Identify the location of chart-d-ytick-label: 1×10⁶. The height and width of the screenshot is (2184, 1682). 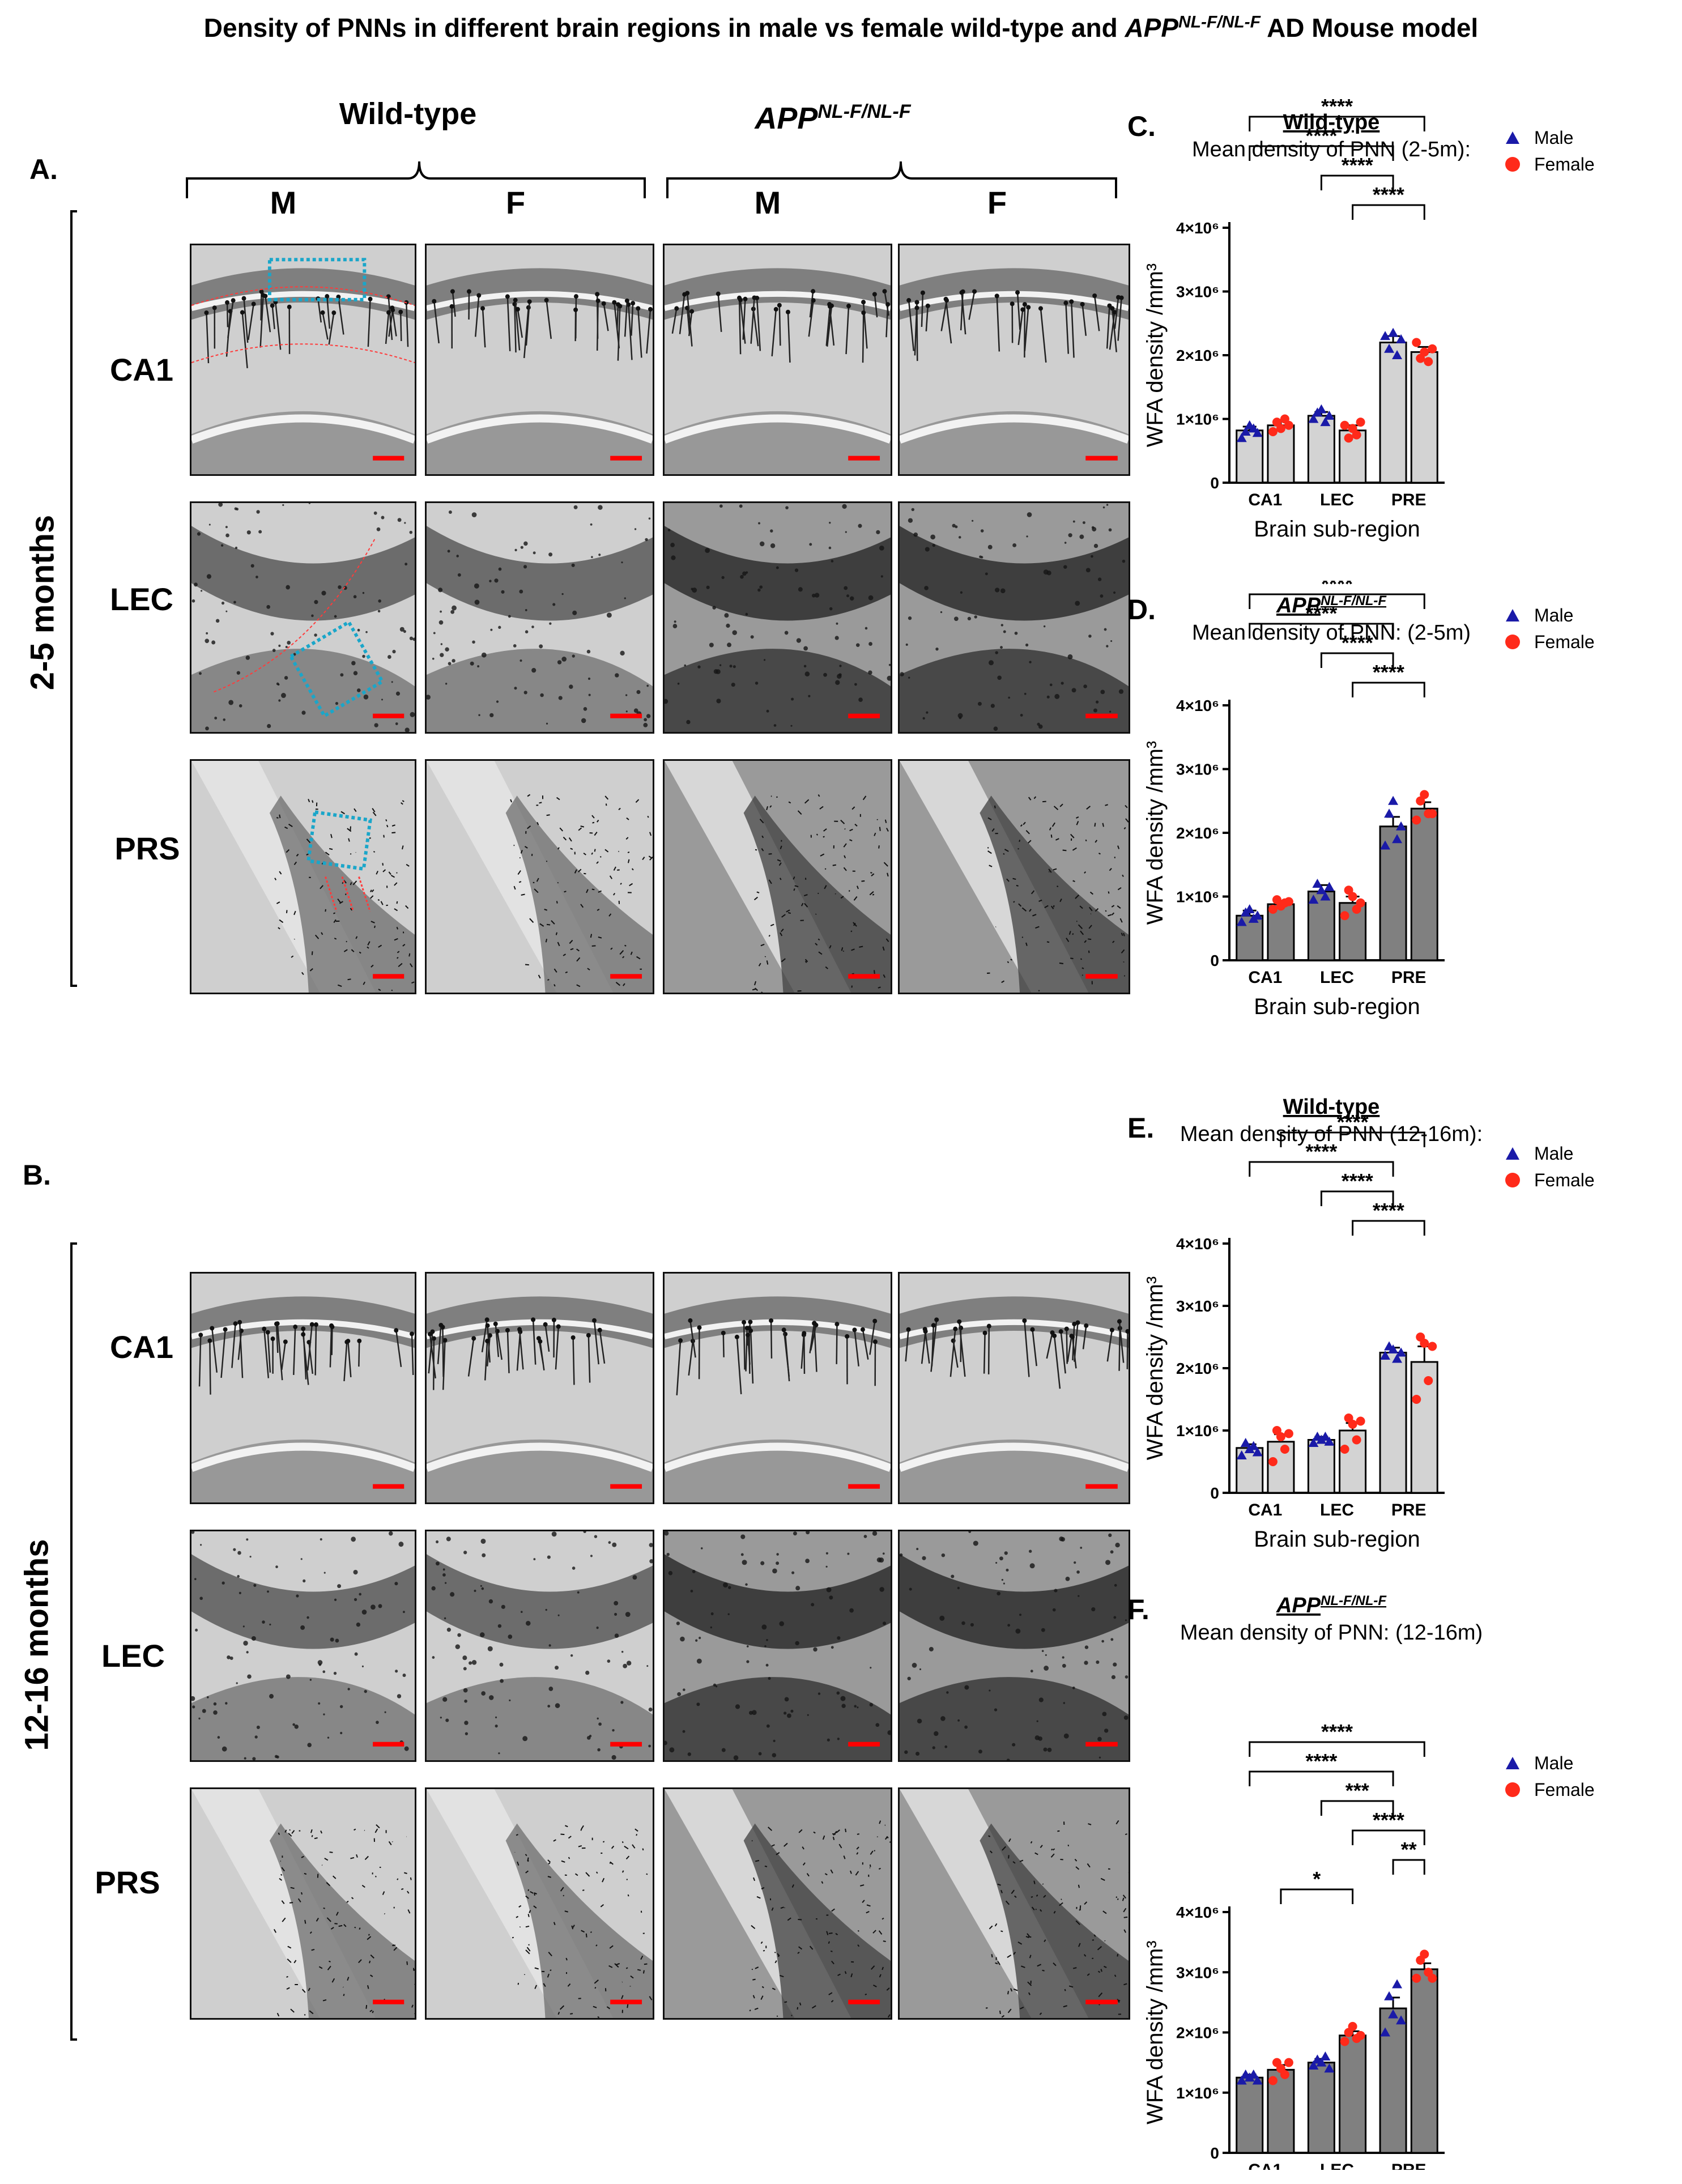
(1197, 897).